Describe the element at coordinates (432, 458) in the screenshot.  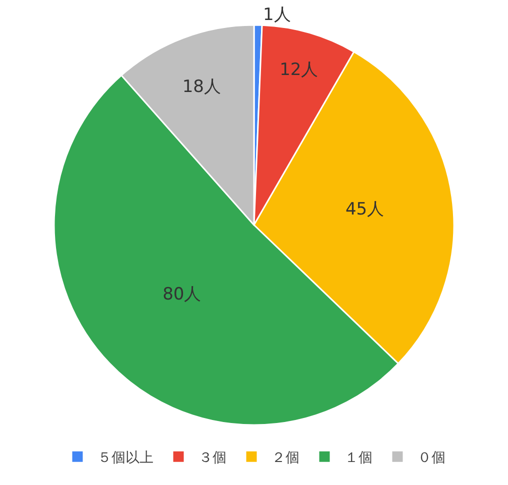
I see `legend-label: ０個` at that location.